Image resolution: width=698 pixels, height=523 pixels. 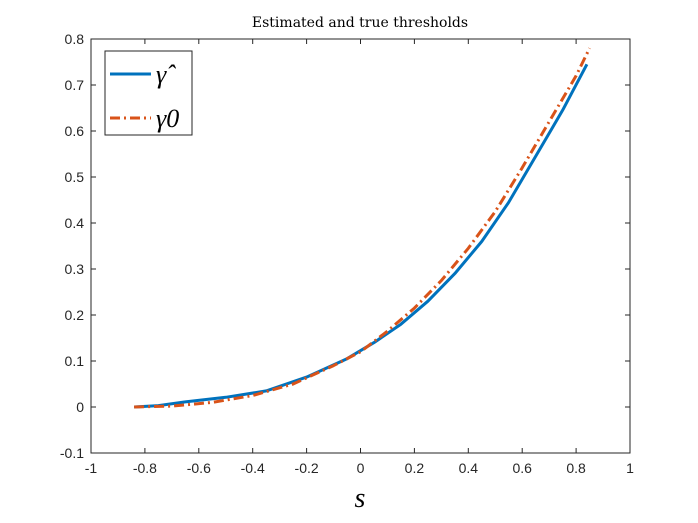 What do you see at coordinates (469, 468) in the screenshot?
I see `x-tick-label: 0.4` at bounding box center [469, 468].